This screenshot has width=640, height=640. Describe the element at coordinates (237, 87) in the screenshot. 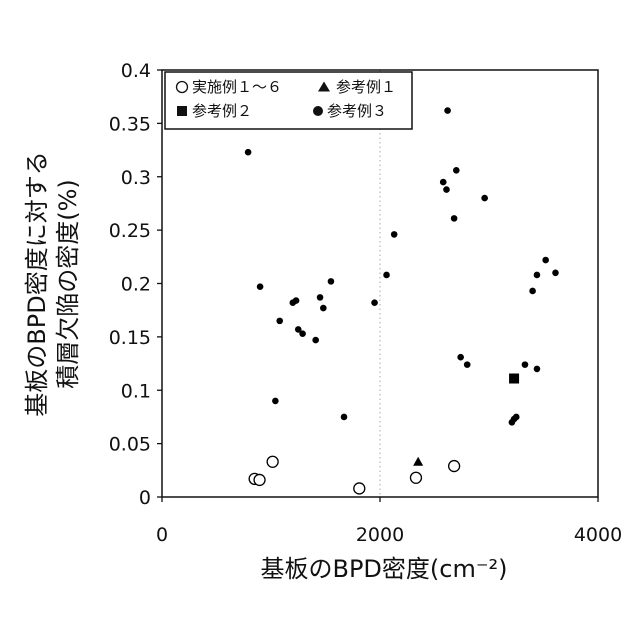

I see `legend-label-series-1: 実施例１～６` at that location.